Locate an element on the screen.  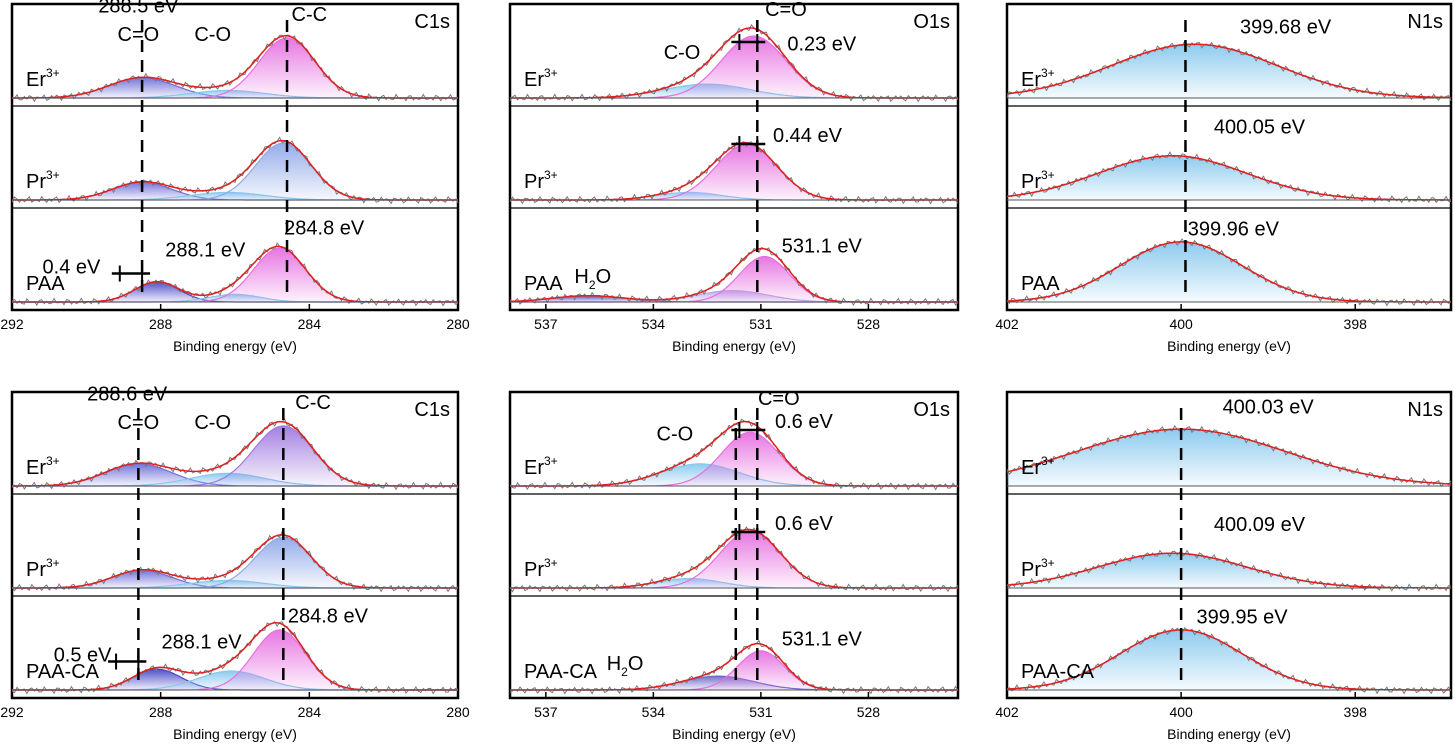
core-level-label: N1s is located at coordinates (1425, 410).